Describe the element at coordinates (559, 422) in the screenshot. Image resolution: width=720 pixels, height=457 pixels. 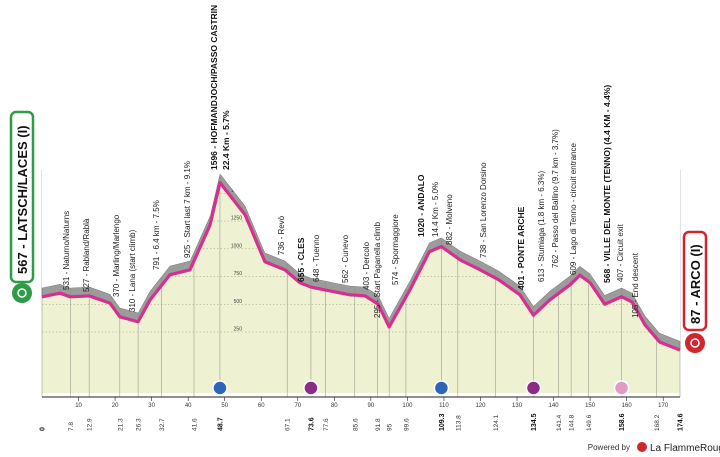
I see `point-tick-label: 141.4` at that location.